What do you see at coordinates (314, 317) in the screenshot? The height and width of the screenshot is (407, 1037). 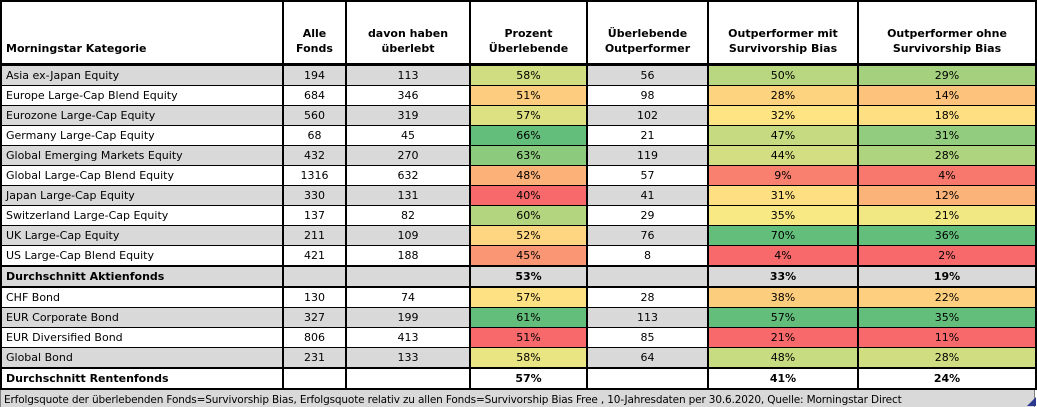 I see `alle-fonds-cell: 327` at bounding box center [314, 317].